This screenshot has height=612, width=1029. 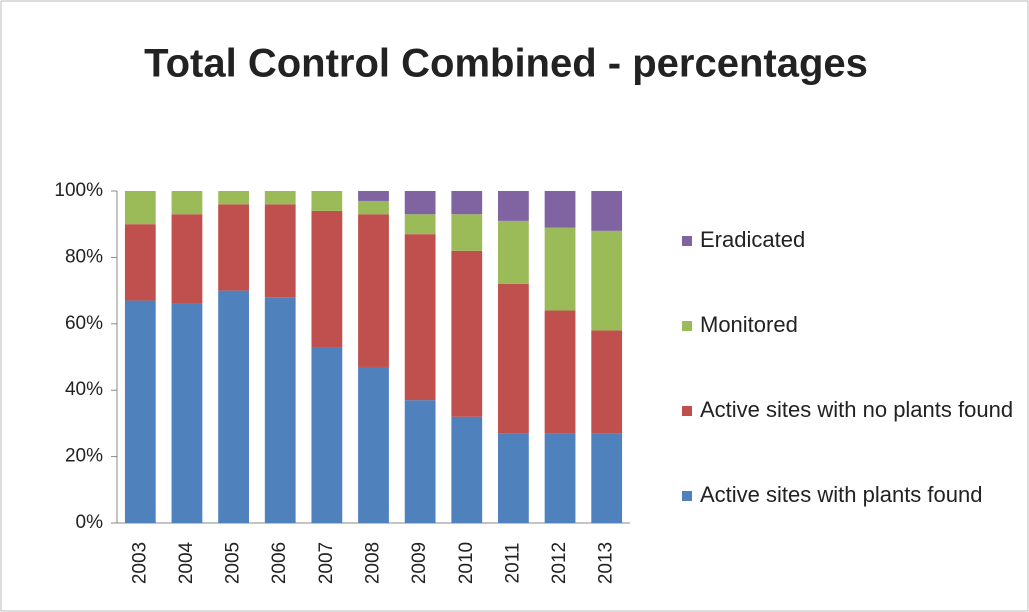 I want to click on legend-label: Monitored, so click(x=749, y=324).